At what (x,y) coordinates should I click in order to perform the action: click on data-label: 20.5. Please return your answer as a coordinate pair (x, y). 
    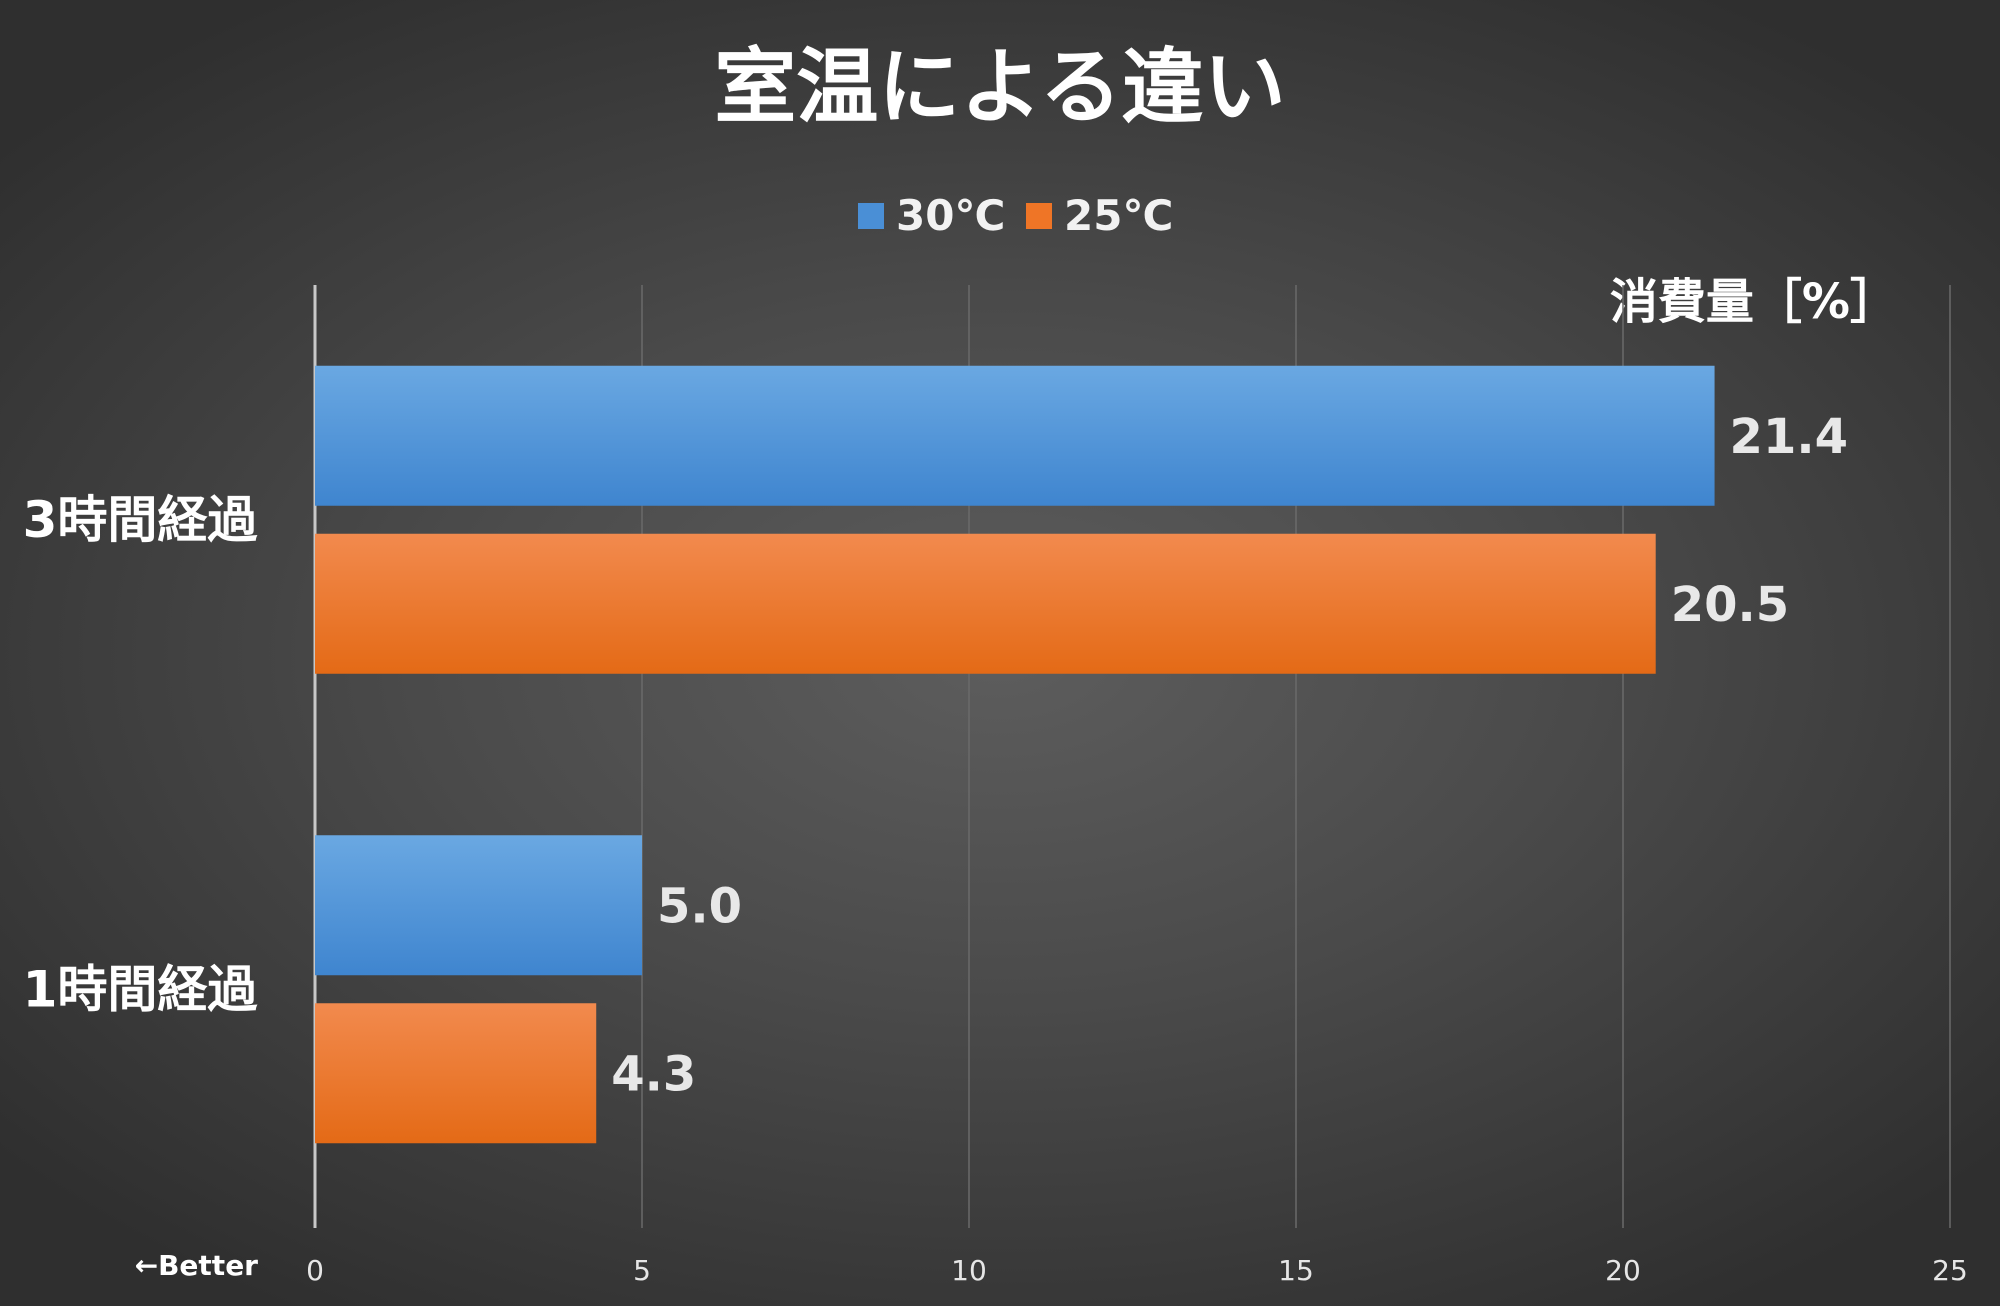
    Looking at the image, I should click on (1730, 605).